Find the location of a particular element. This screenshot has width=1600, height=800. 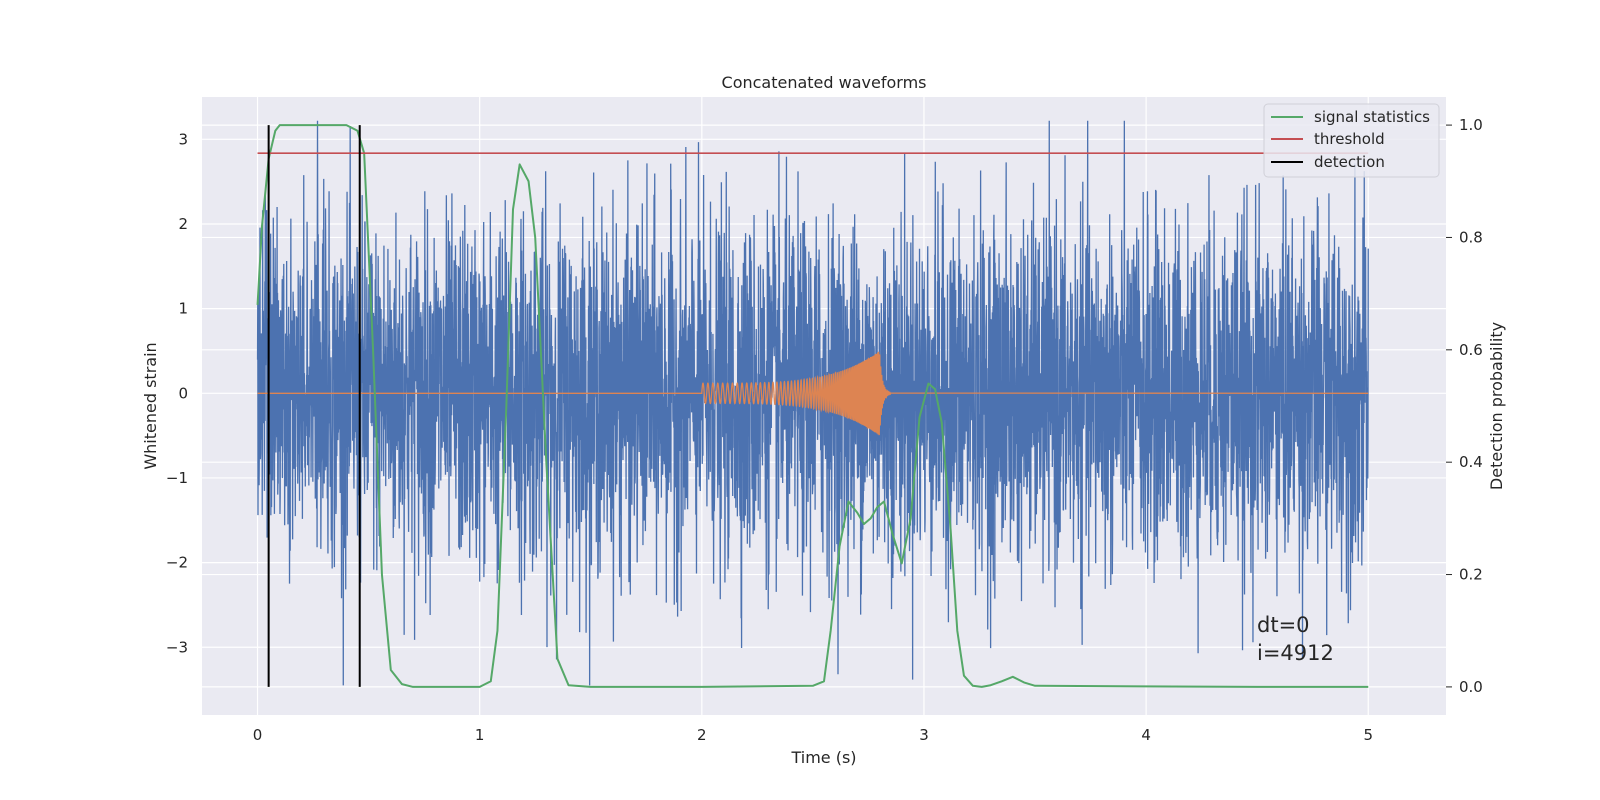

y-right-tick-label: 0.8 is located at coordinates (1471, 237).